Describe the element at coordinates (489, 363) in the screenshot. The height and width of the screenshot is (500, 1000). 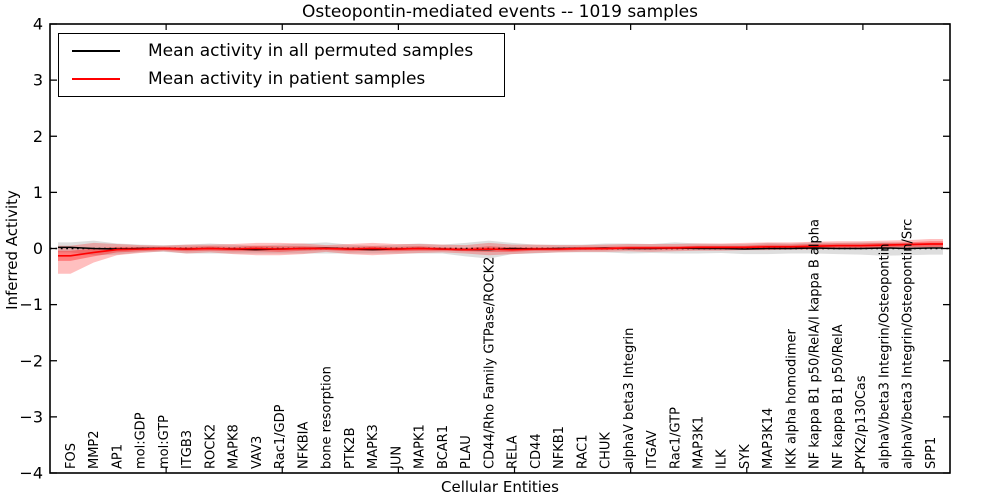
I see `x-category-label: CD44/Rho Family GTPase/ROCK2` at that location.